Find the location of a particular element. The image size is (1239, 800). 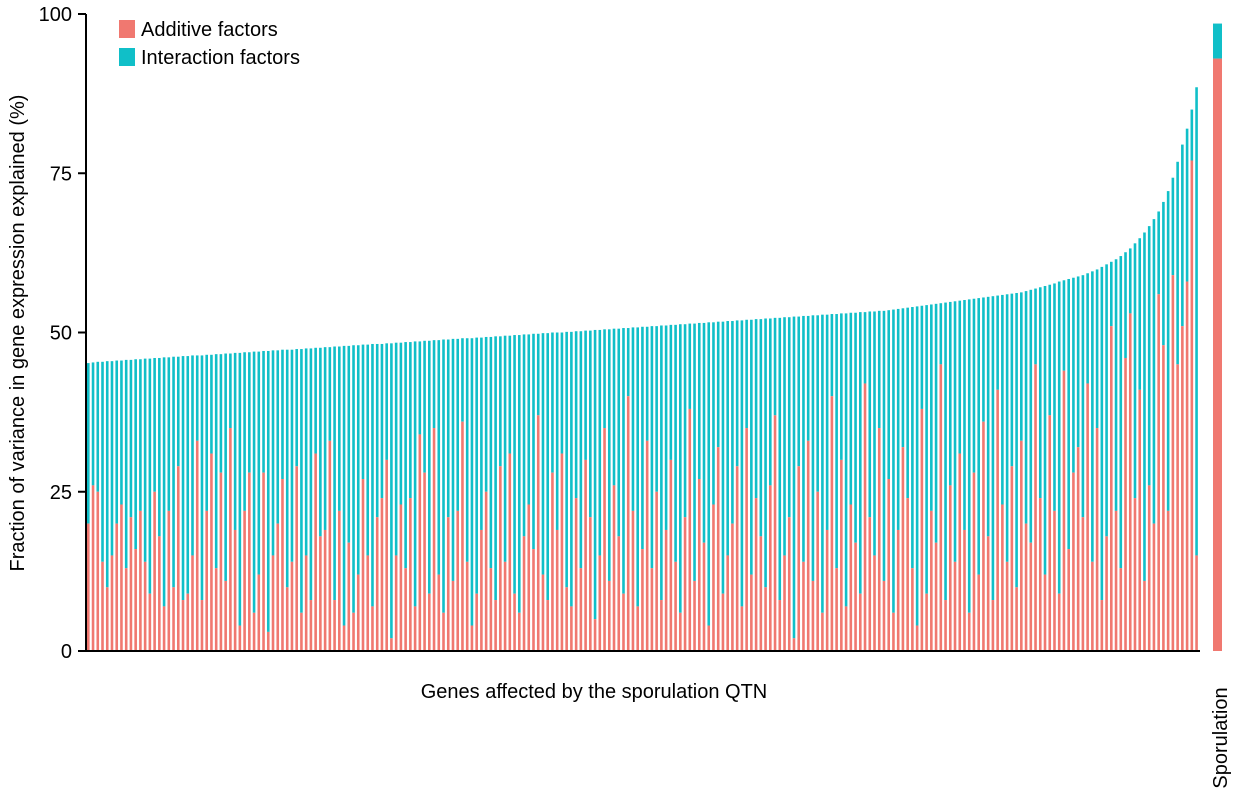

sporulation-bar-group is located at coordinates (1217, 337).